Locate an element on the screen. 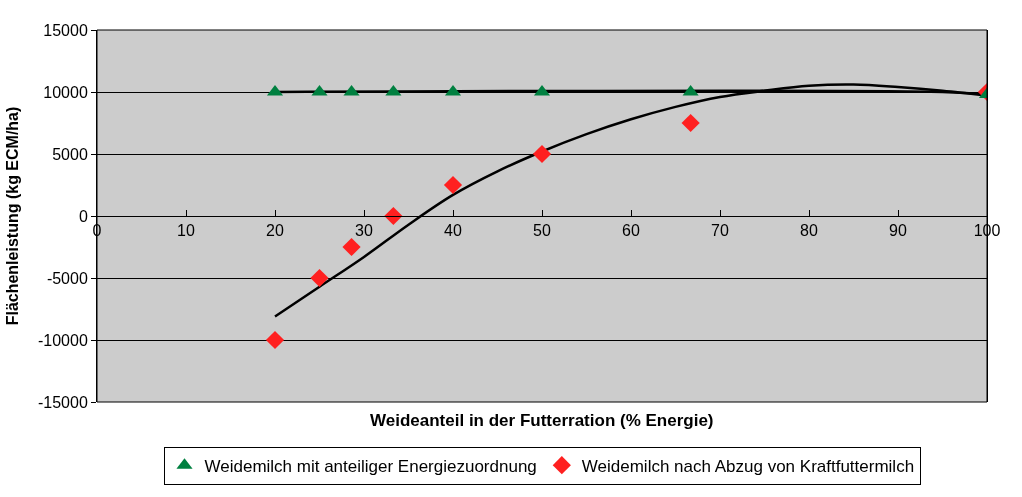 The image size is (1022, 497). legend-label: Weidemilch nach Abzug von Kraftfuttermilch is located at coordinates (748, 466).